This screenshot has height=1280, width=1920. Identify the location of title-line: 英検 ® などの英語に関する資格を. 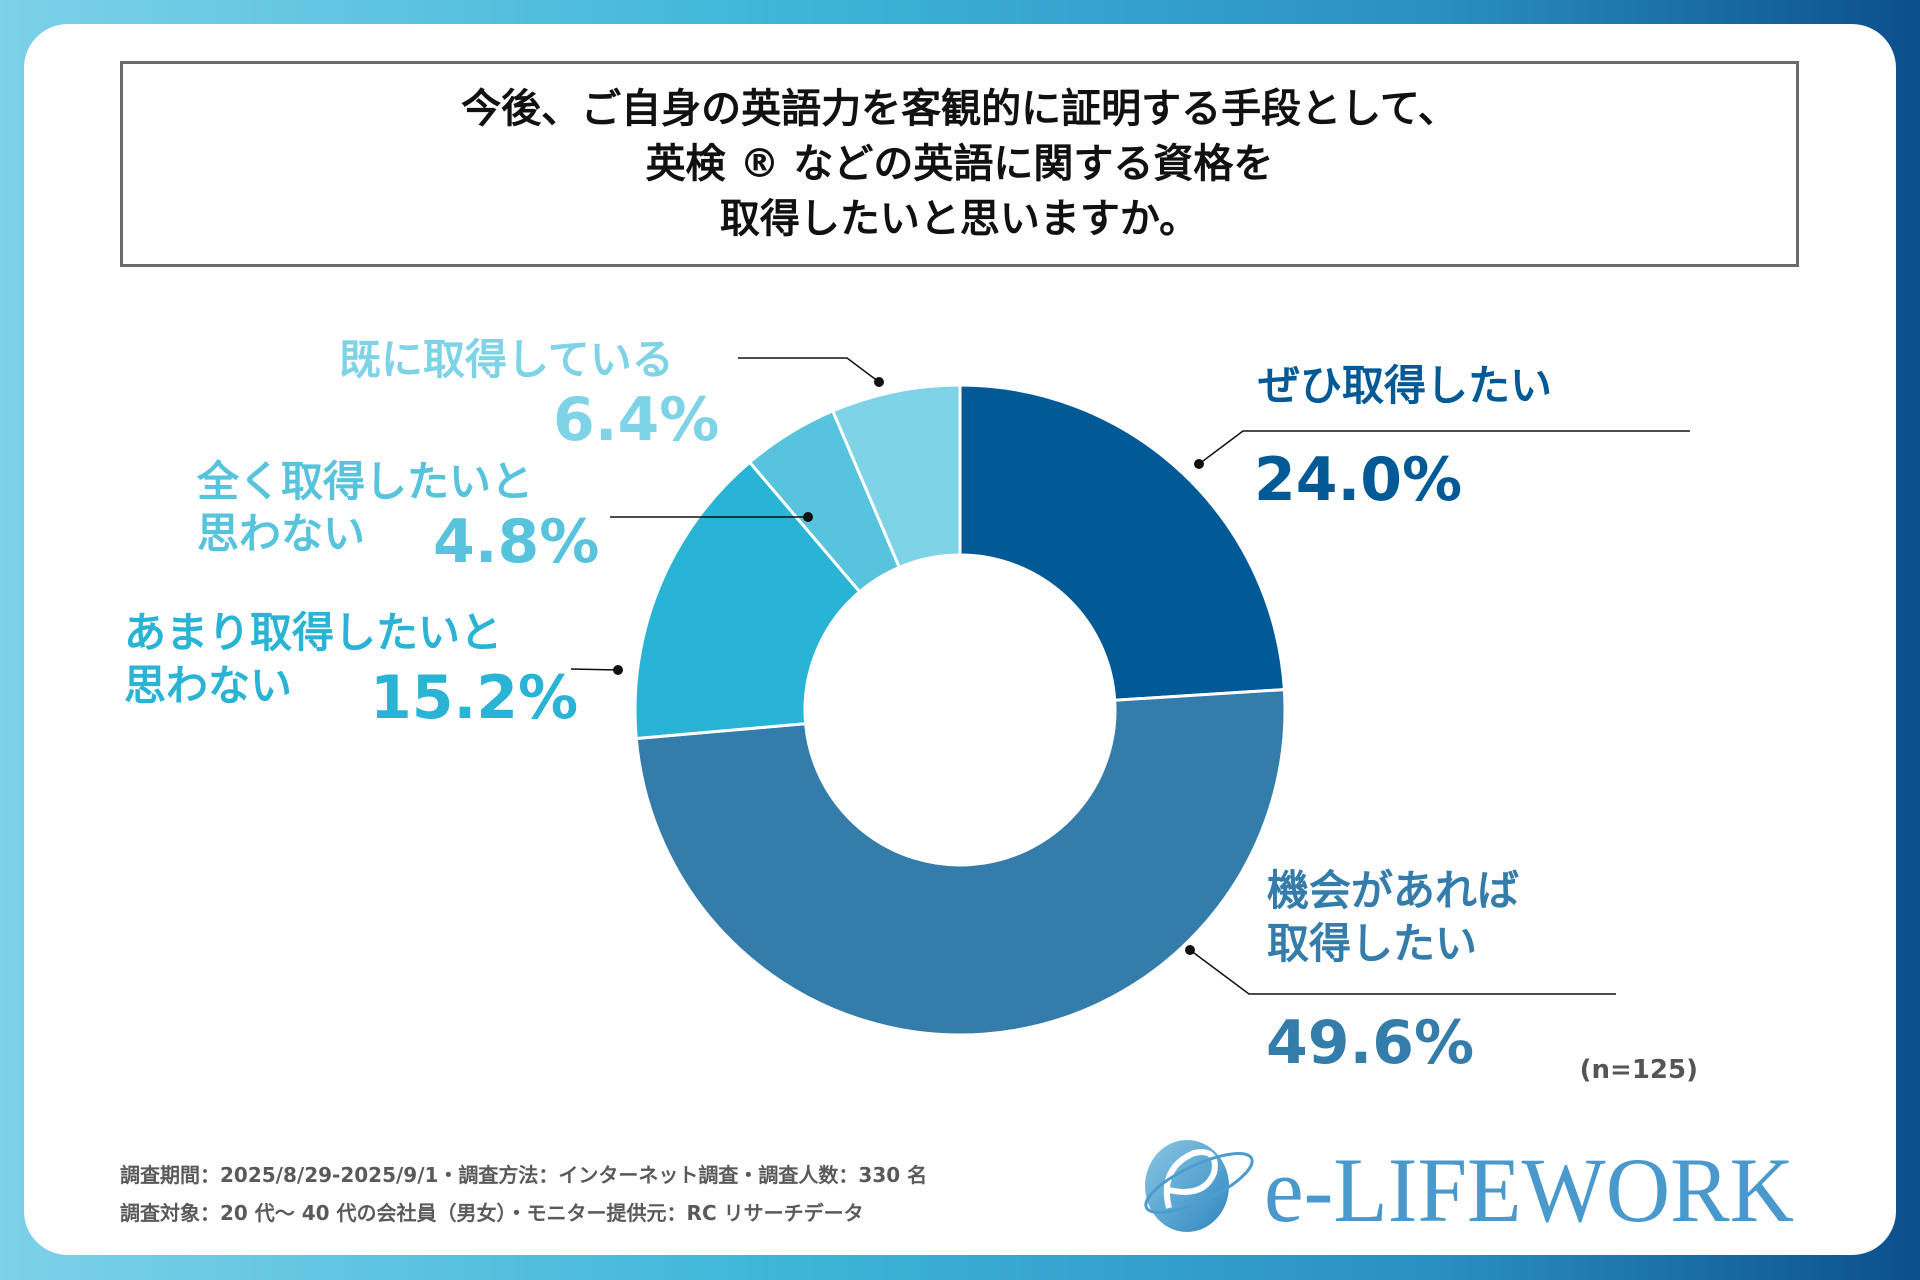
(959, 163).